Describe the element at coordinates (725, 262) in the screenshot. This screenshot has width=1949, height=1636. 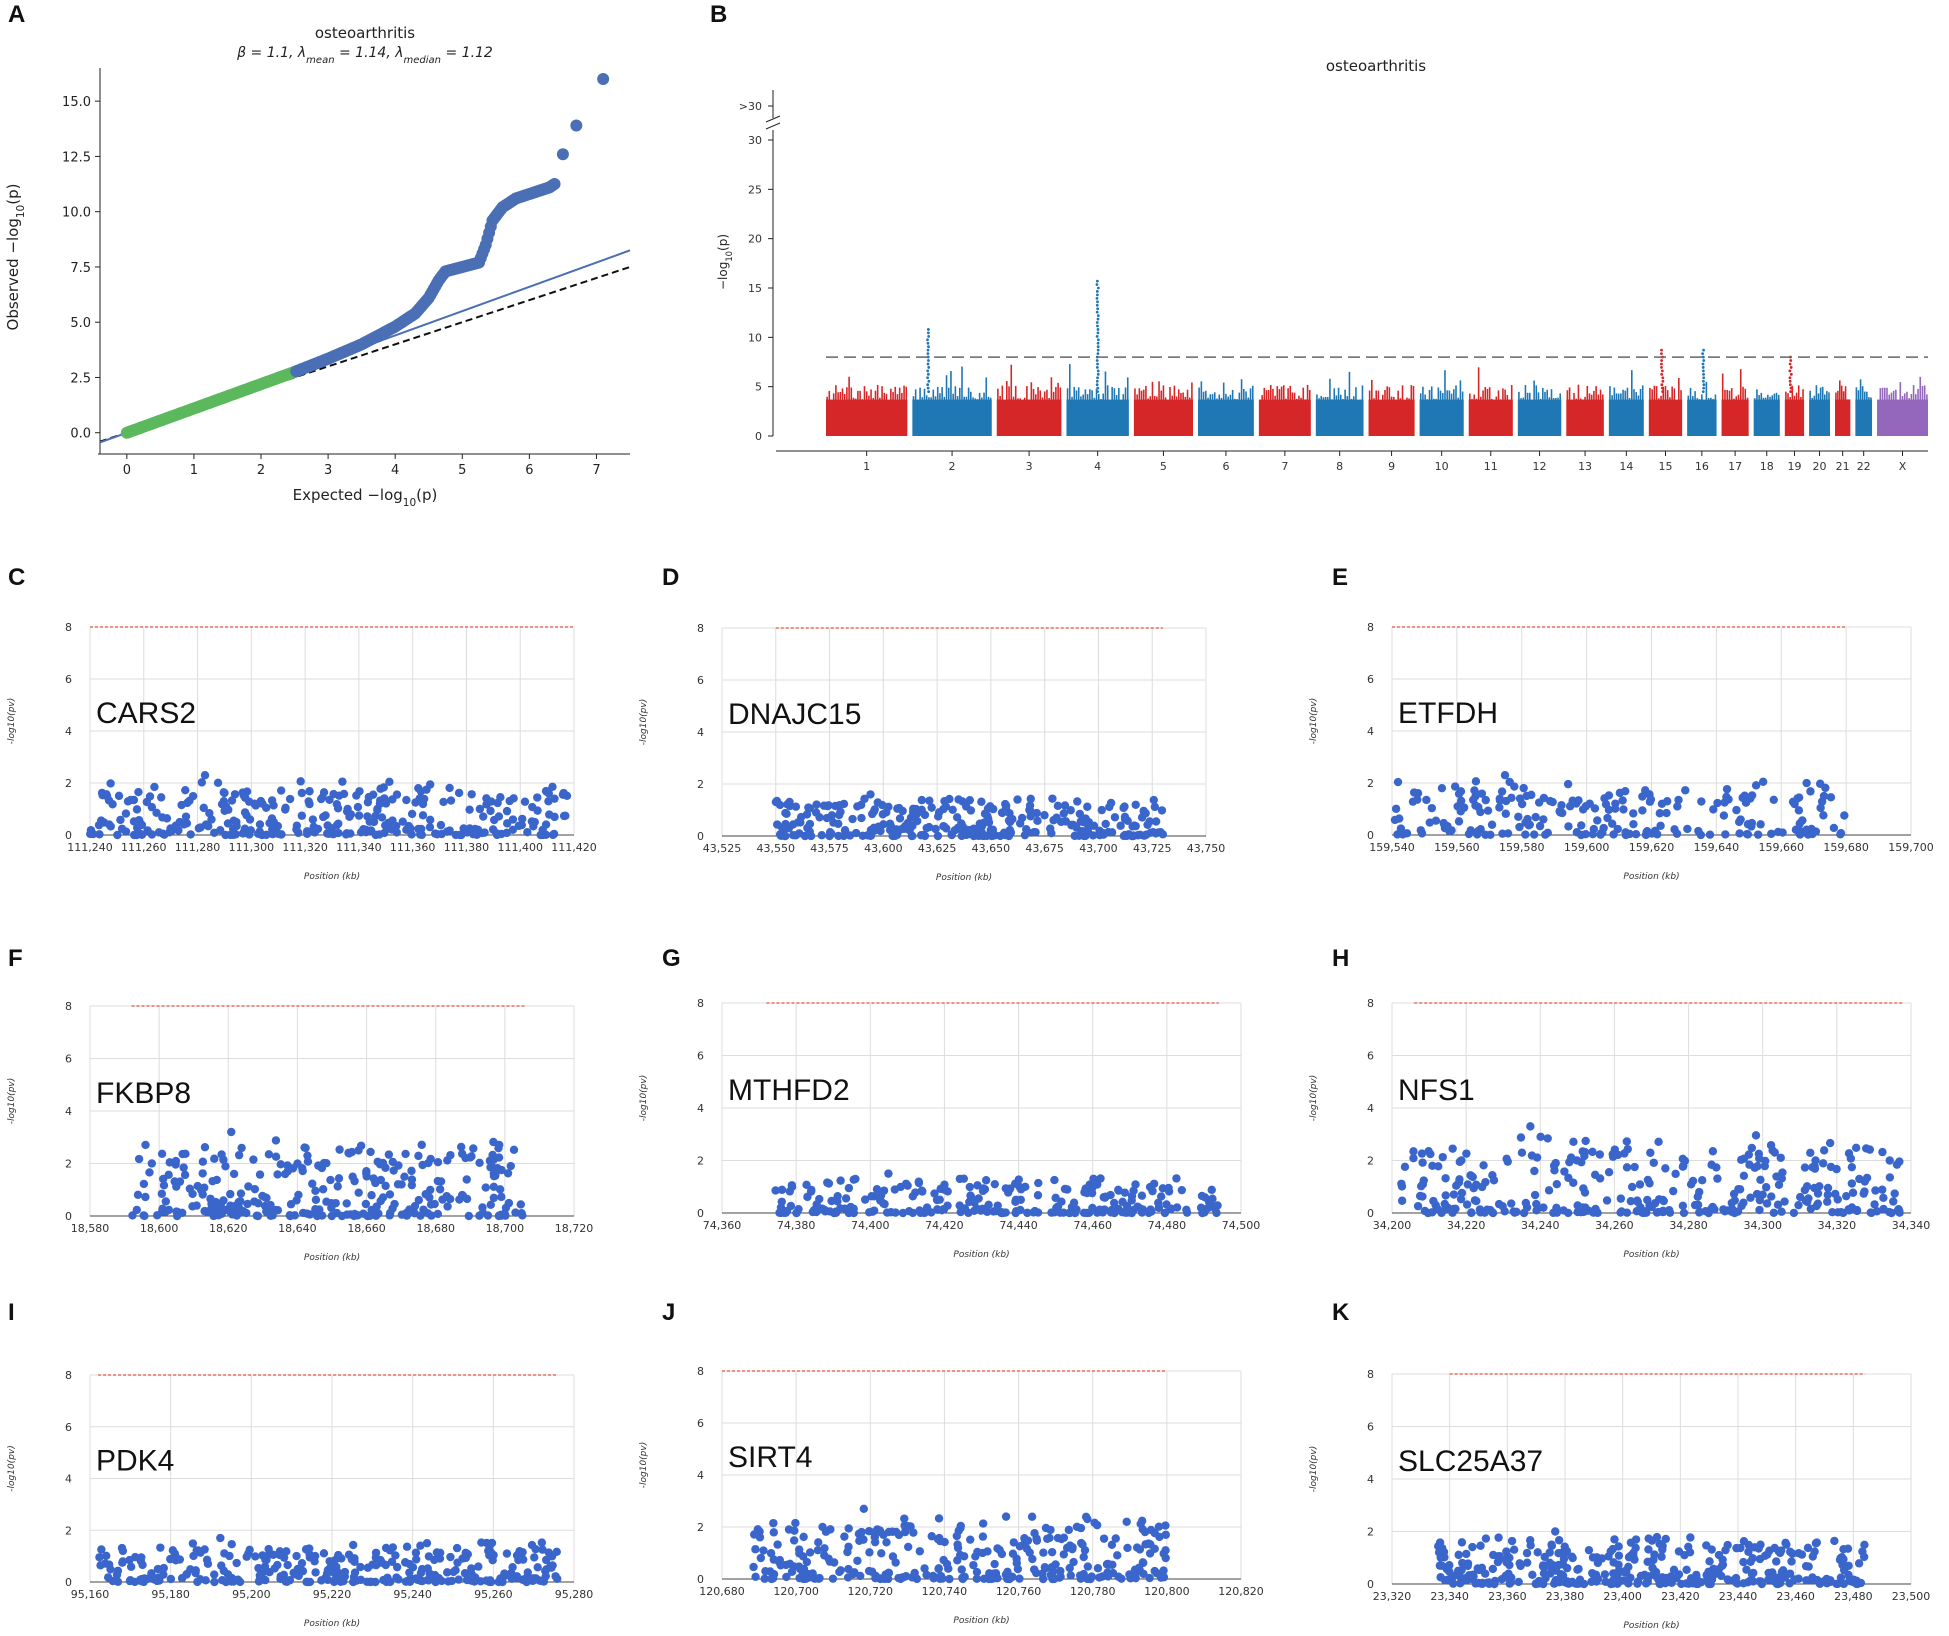
I see `manhattan-y-label: −log10(p)` at that location.